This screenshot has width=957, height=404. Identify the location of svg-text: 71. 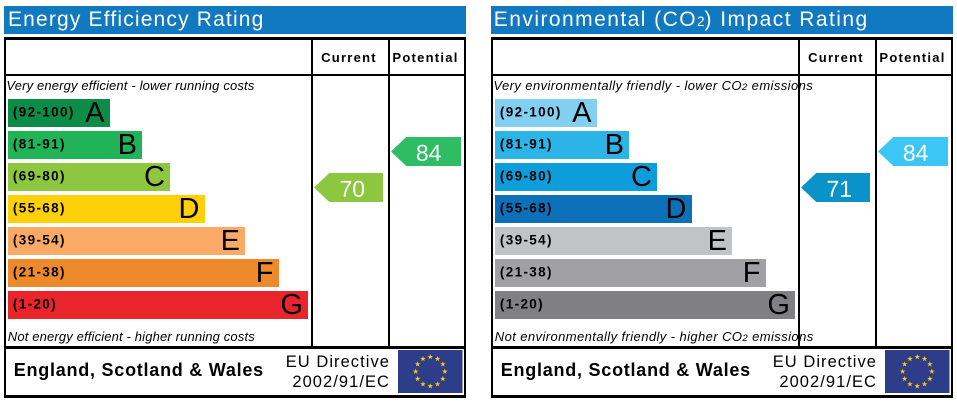
(840, 188).